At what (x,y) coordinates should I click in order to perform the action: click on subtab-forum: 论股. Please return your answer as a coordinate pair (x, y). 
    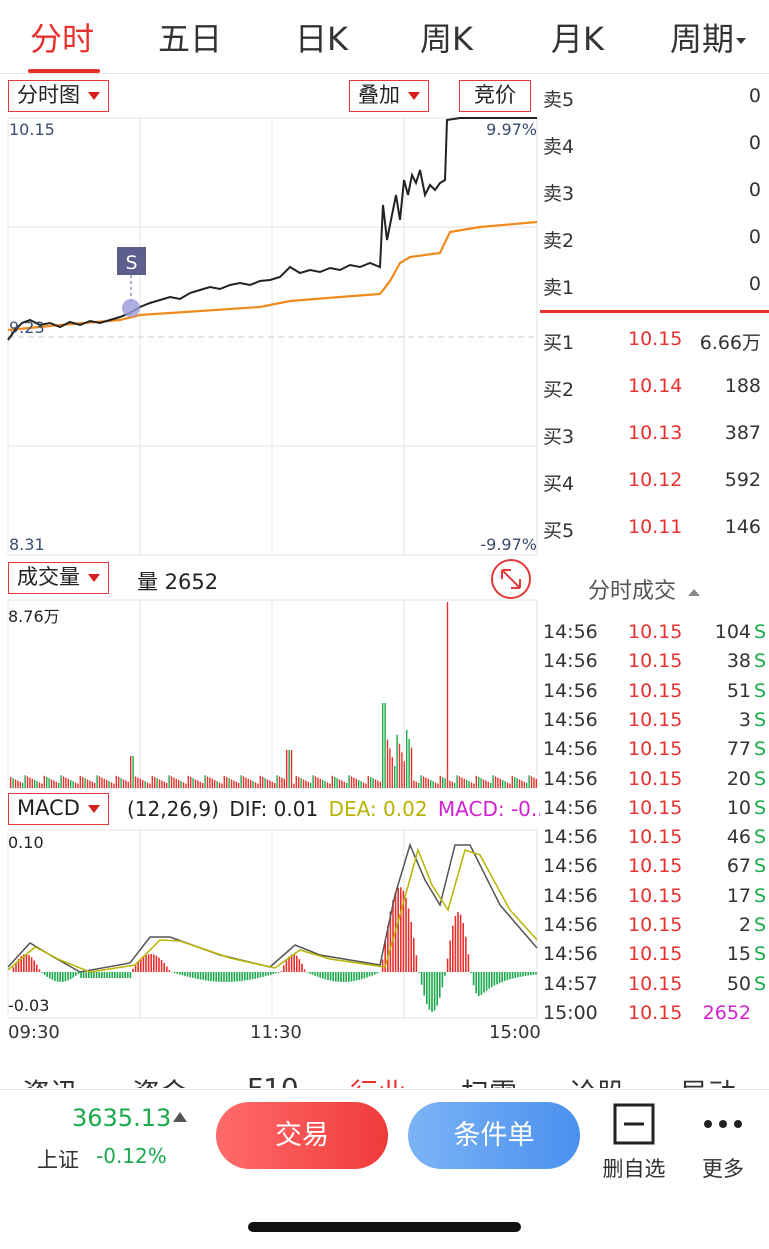
    Looking at the image, I should click on (597, 1080).